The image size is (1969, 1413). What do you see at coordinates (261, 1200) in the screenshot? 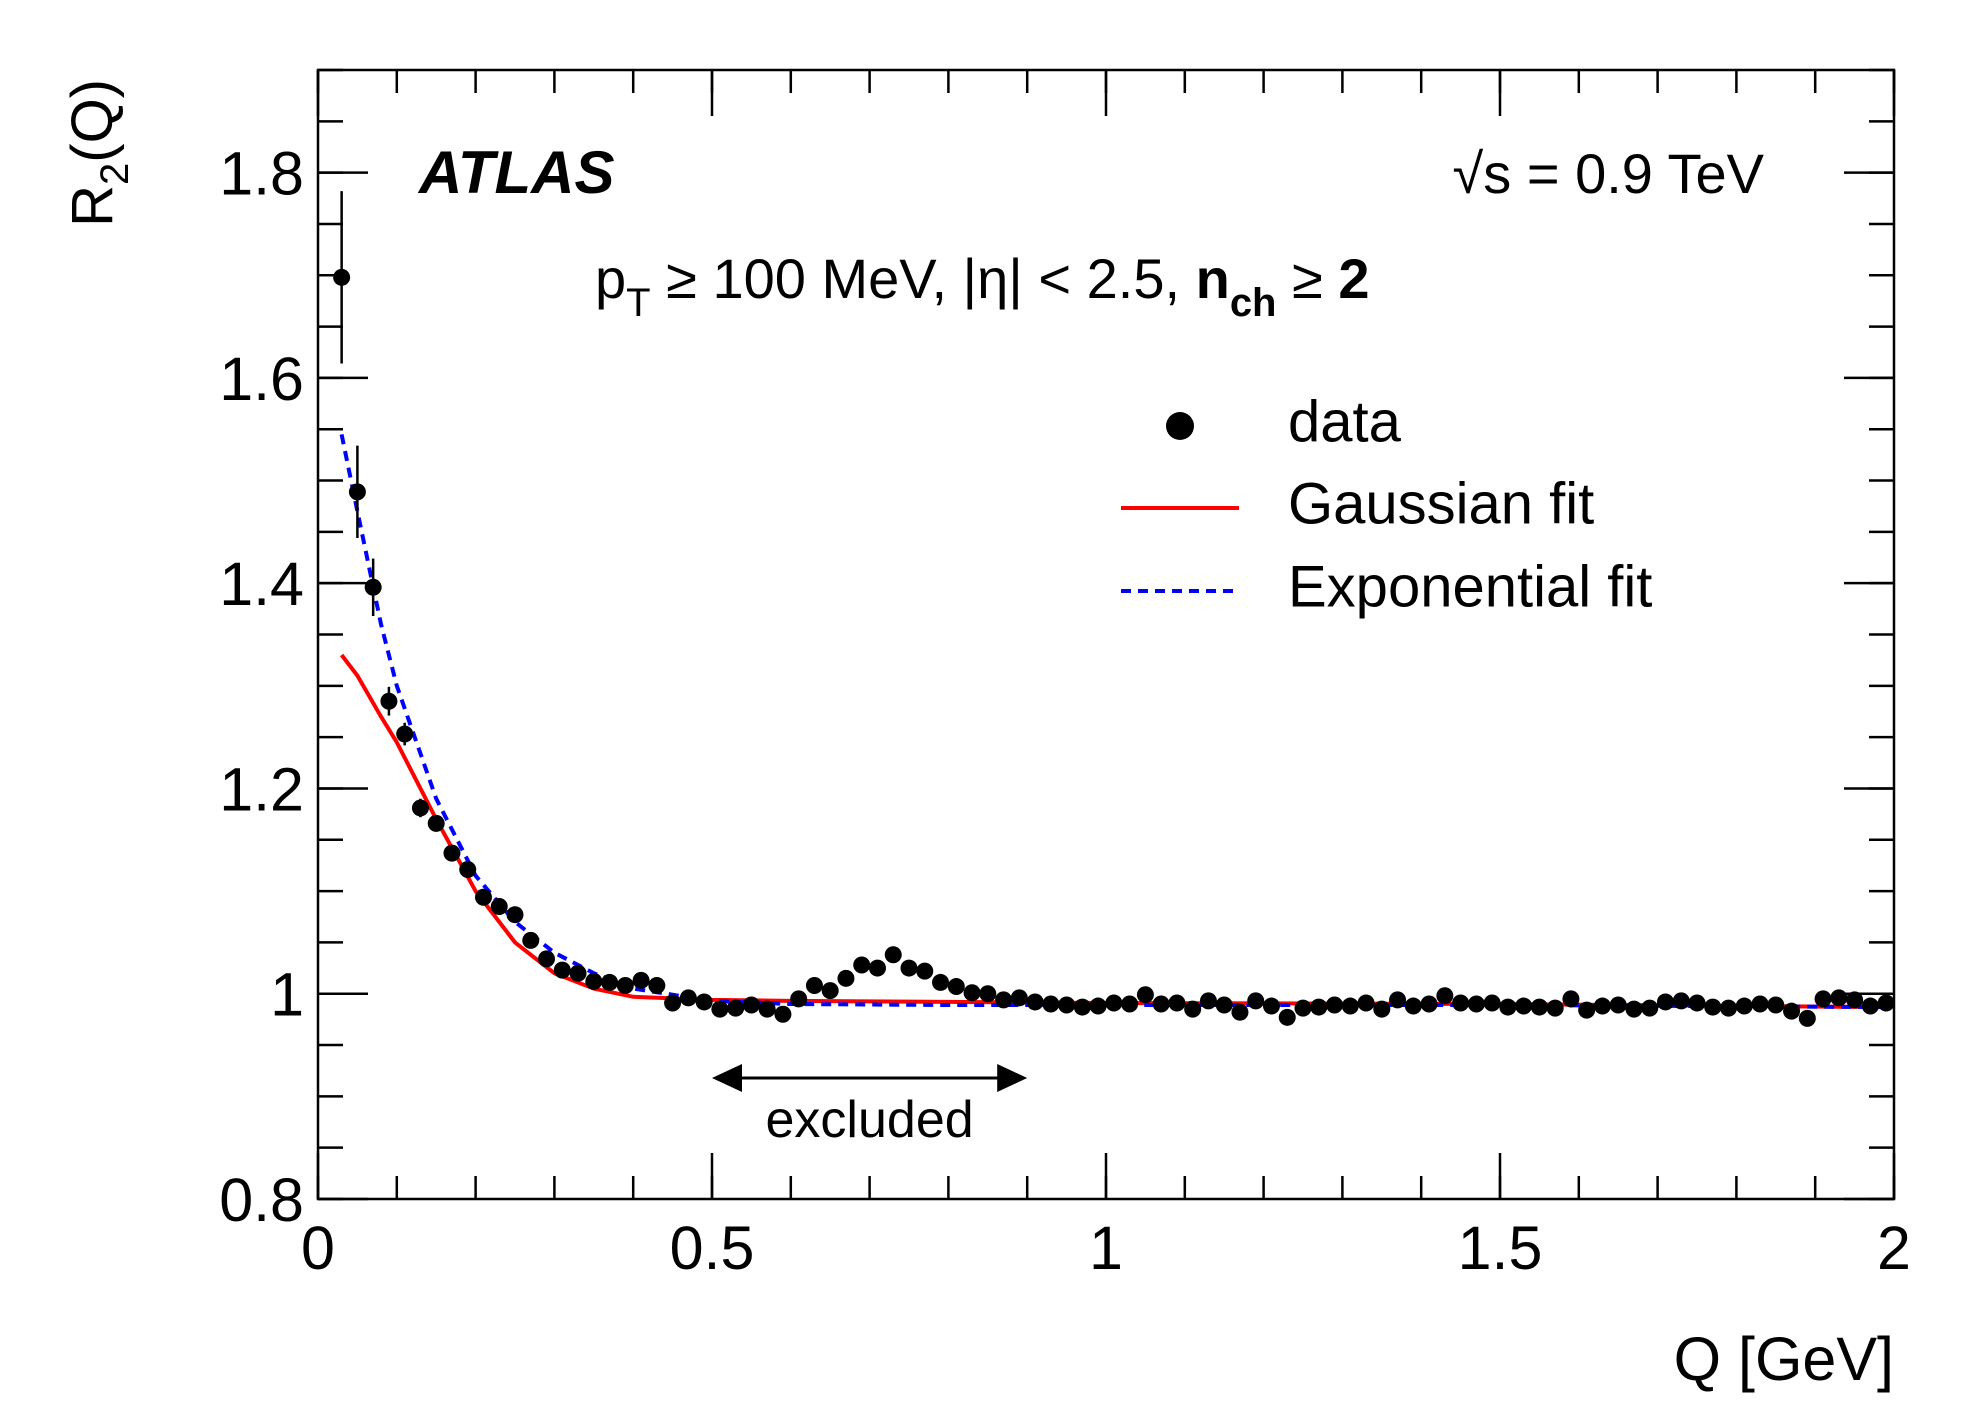
I see `y-tick-label: 0.8` at bounding box center [261, 1200].